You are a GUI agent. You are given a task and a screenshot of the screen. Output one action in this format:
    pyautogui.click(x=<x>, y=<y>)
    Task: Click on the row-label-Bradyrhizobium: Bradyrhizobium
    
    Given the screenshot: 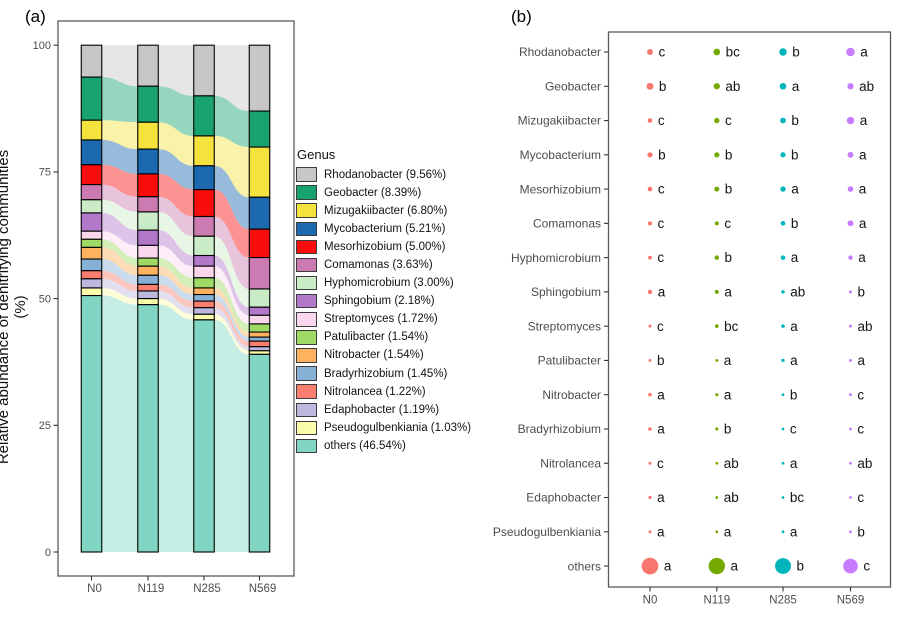 What is the action you would take?
    pyautogui.click(x=559, y=429)
    